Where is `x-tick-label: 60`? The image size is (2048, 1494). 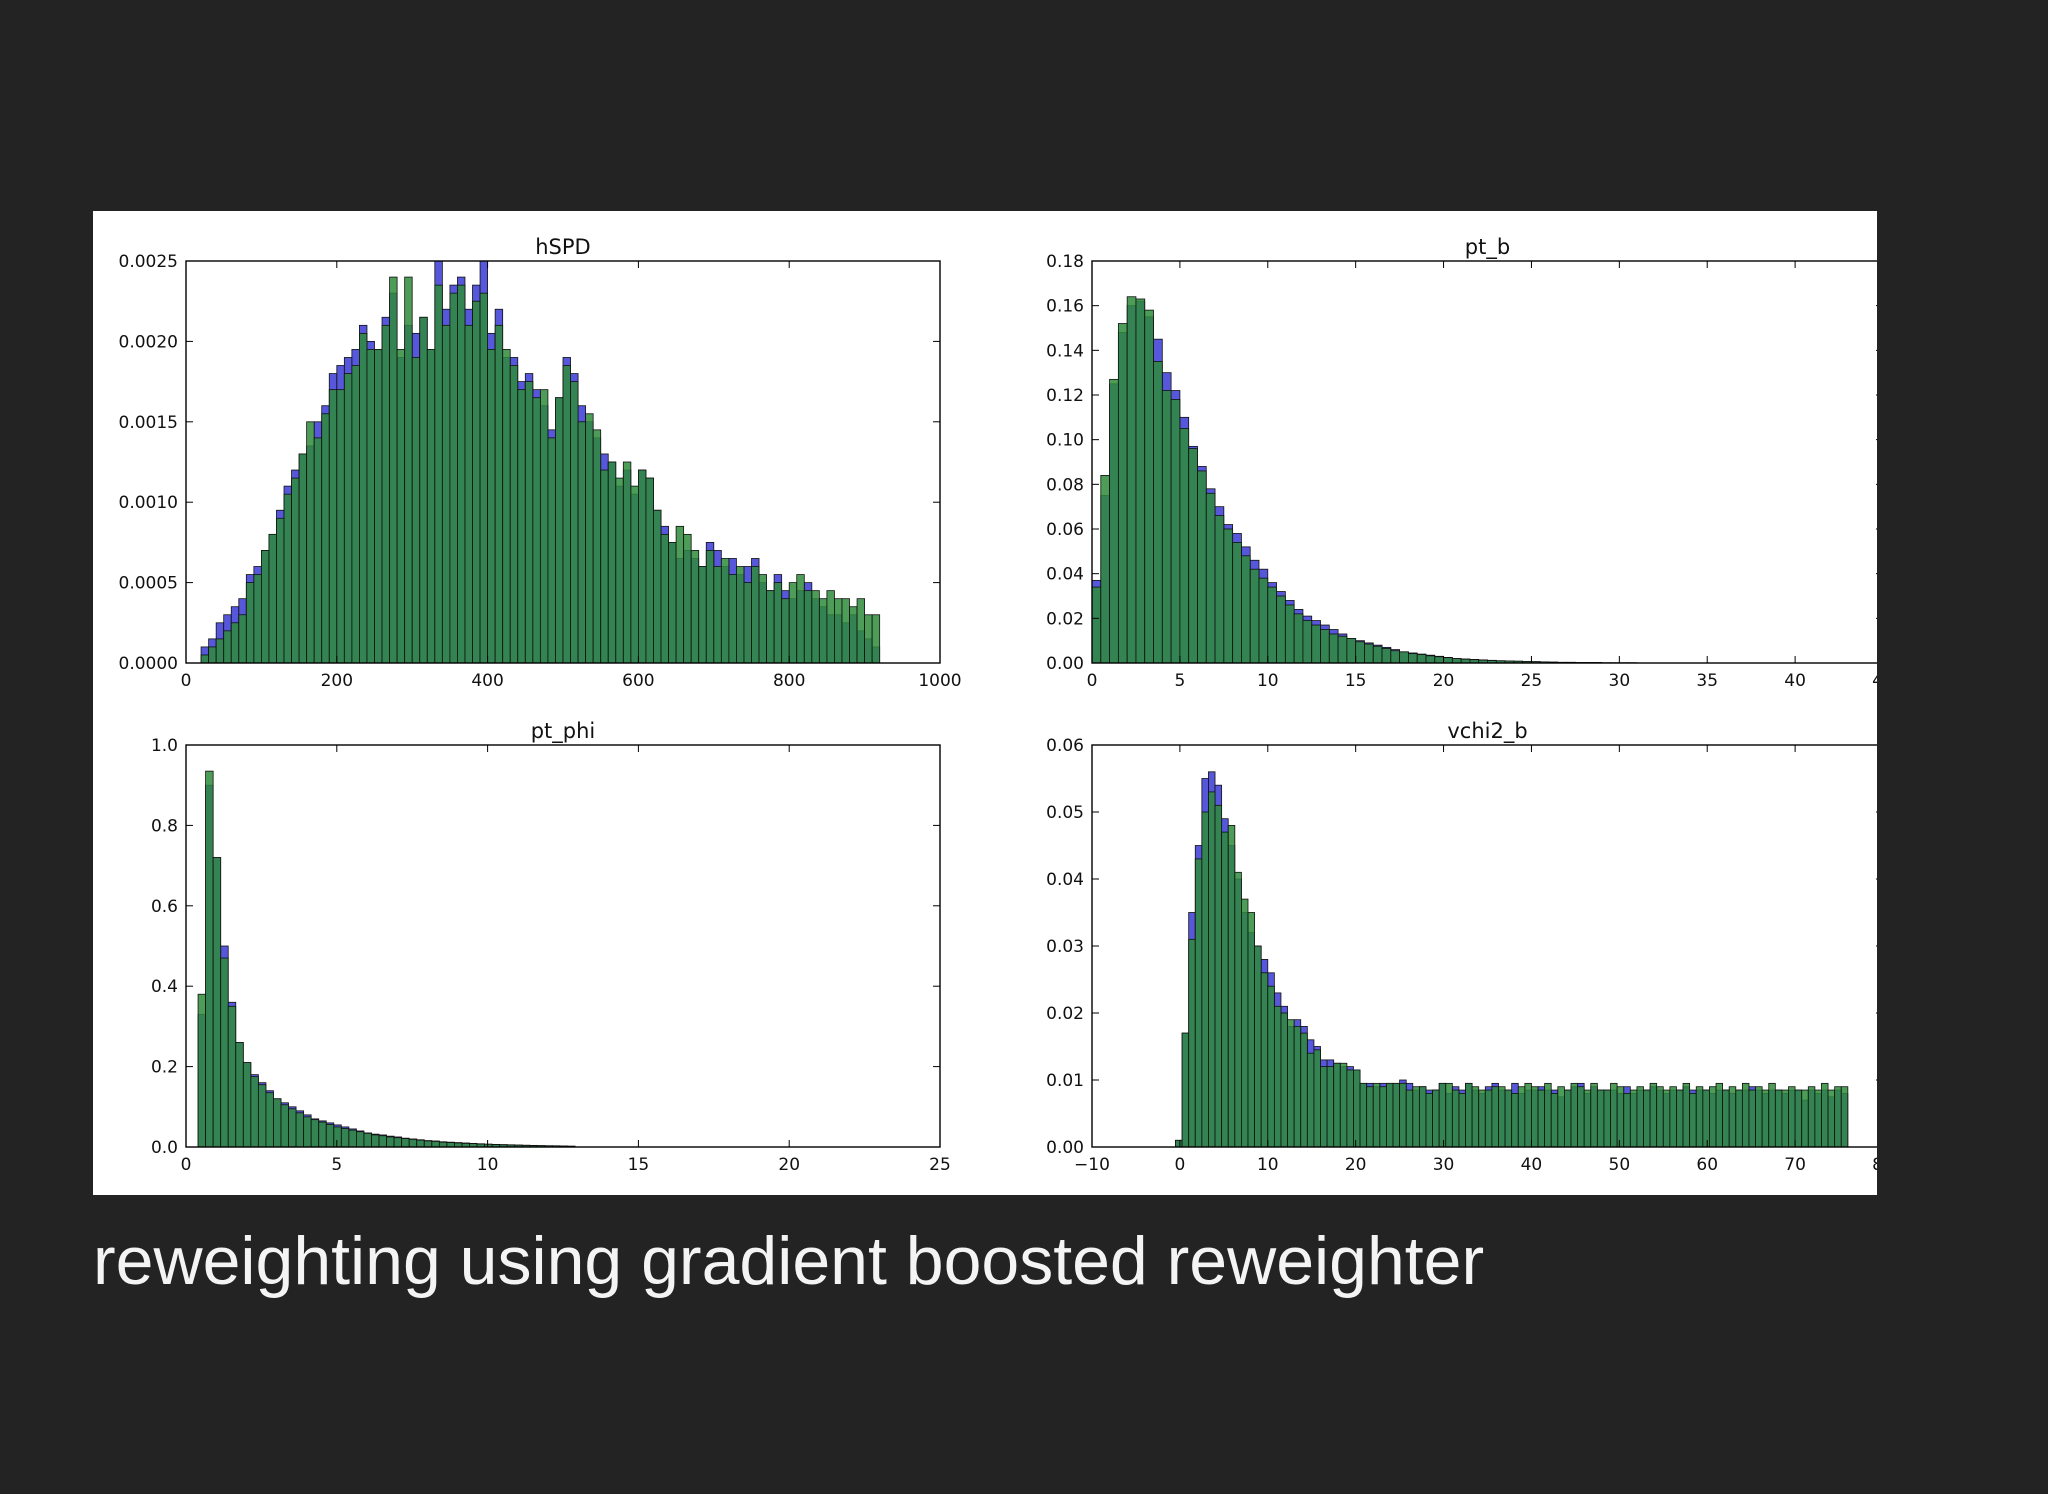 x-tick-label: 60 is located at coordinates (1707, 1165).